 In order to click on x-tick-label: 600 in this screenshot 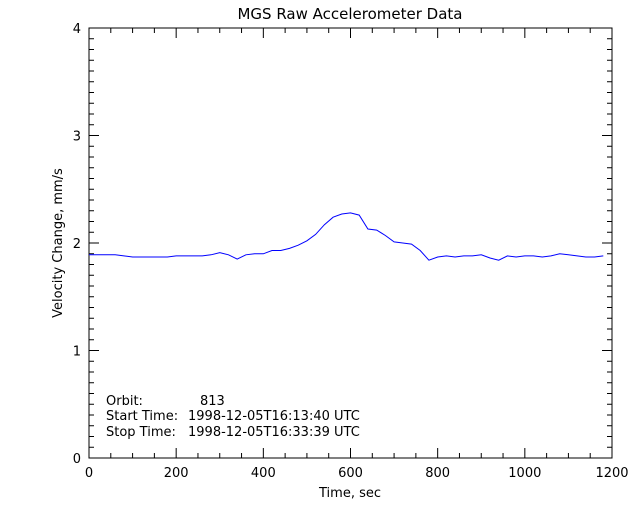, I will do `click(350, 473)`.